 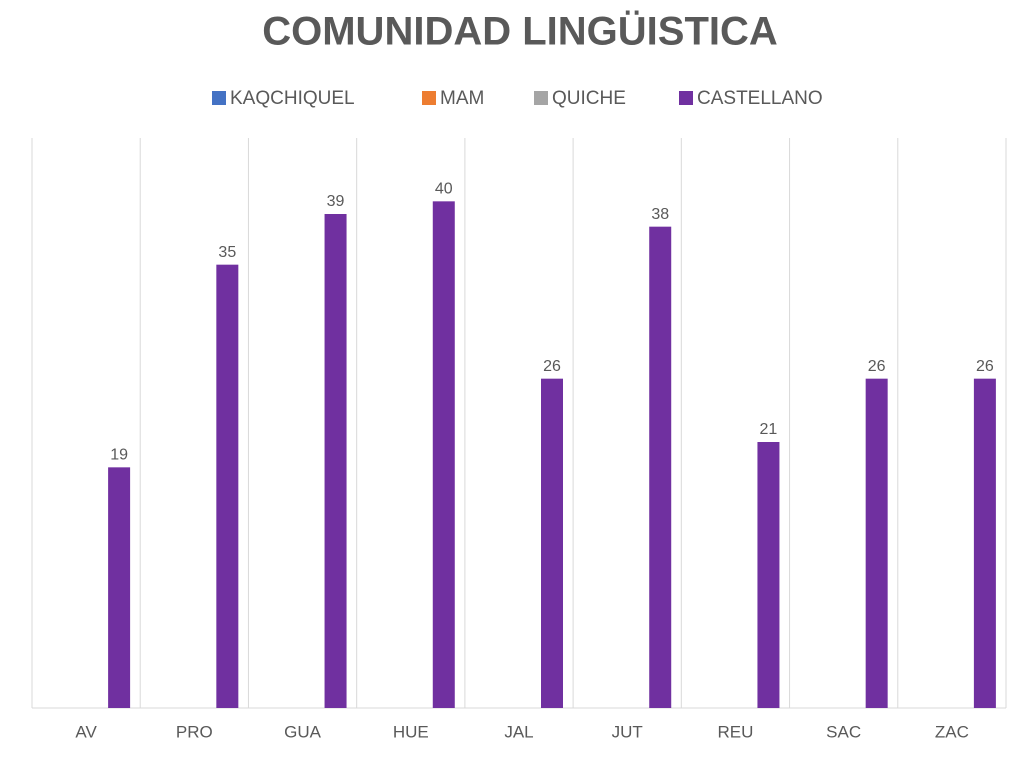 What do you see at coordinates (119, 455) in the screenshot?
I see `data-label: 19` at bounding box center [119, 455].